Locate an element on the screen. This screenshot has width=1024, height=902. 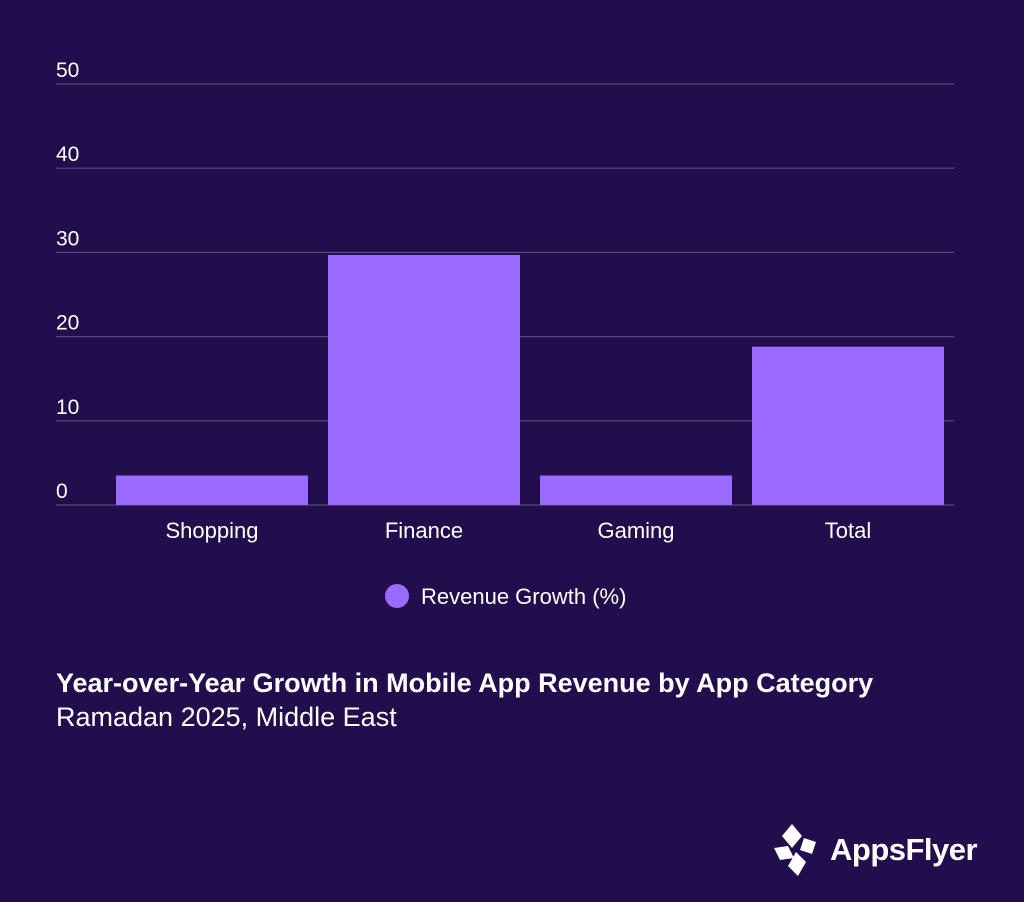
bar-finance is located at coordinates (424, 379).